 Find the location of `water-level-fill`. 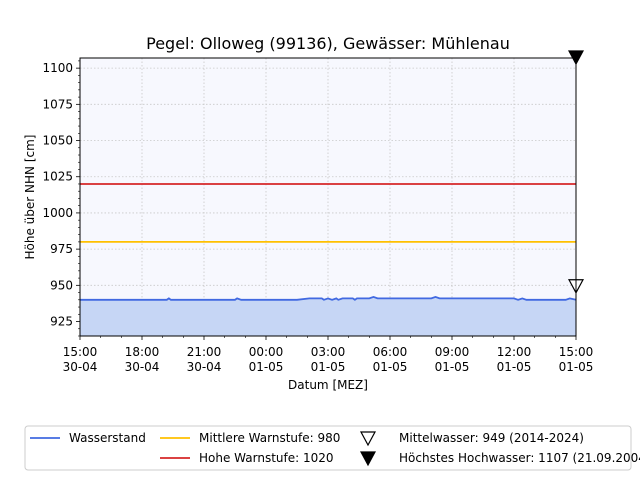

water-level-fill is located at coordinates (328, 316).